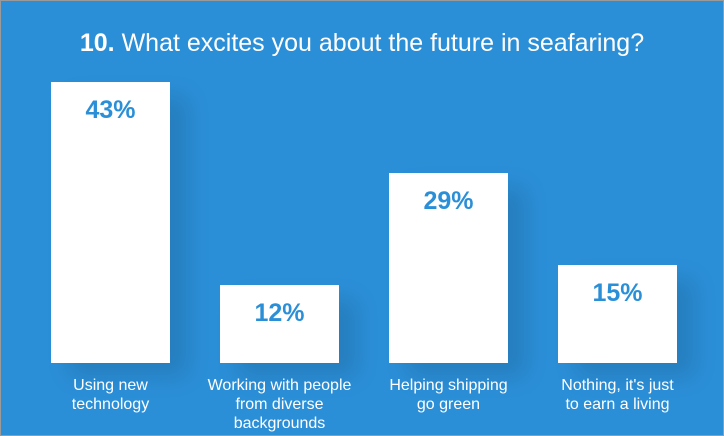 The image size is (724, 436). Describe the element at coordinates (97, 43) in the screenshot. I see `question-number: 10.` at that location.